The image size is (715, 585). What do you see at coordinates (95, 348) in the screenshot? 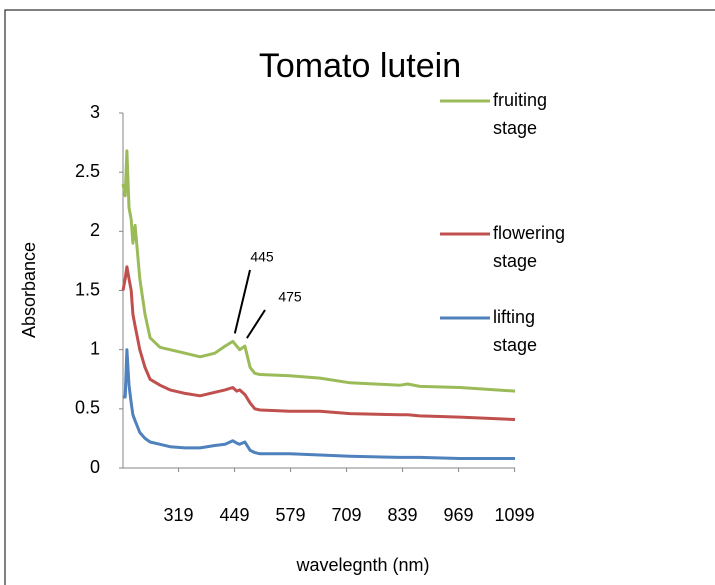
I see `y-tick-label: 1` at bounding box center [95, 348].